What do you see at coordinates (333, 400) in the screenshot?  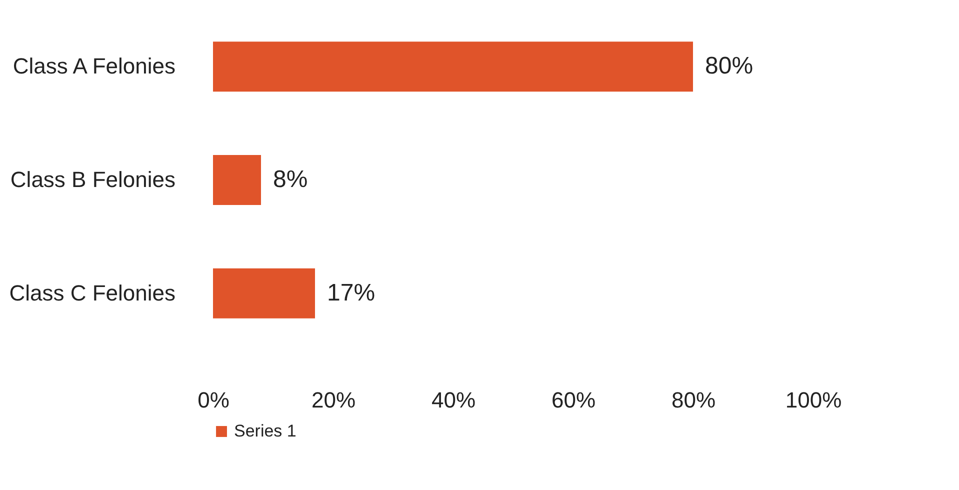 I see `x-tick-label: 20%` at bounding box center [333, 400].